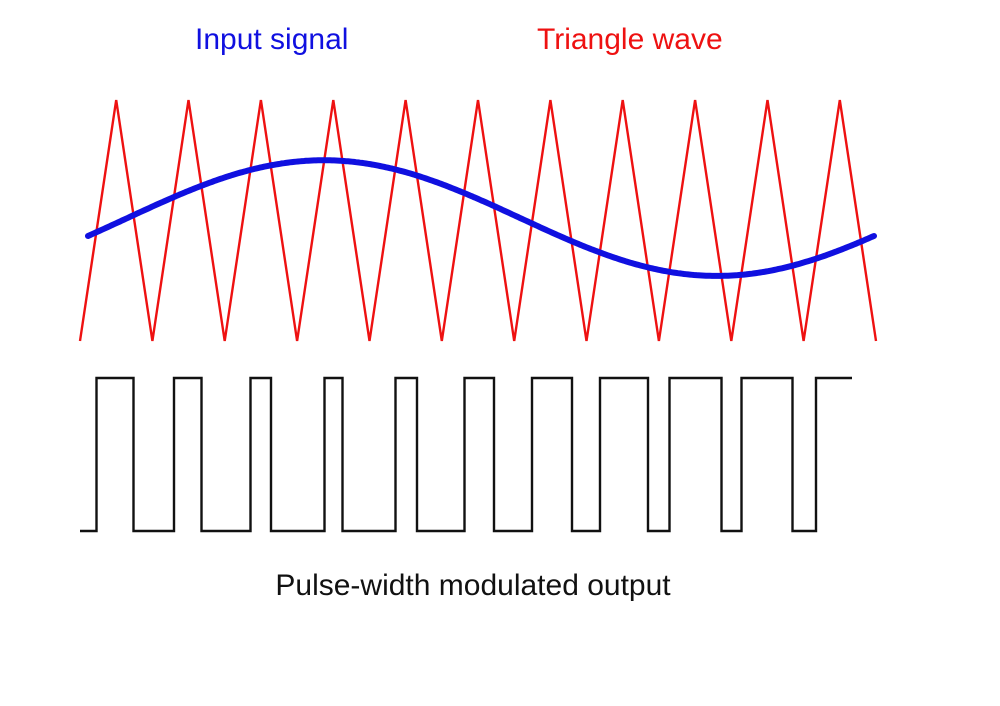  What do you see at coordinates (272, 39) in the screenshot?
I see `input-signal-label: Input signal` at bounding box center [272, 39].